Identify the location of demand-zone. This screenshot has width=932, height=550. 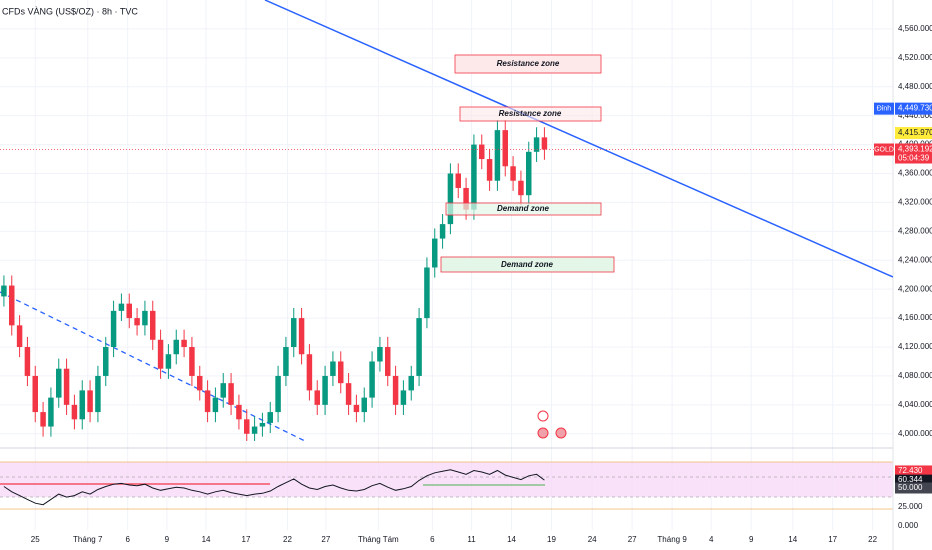
(523, 209).